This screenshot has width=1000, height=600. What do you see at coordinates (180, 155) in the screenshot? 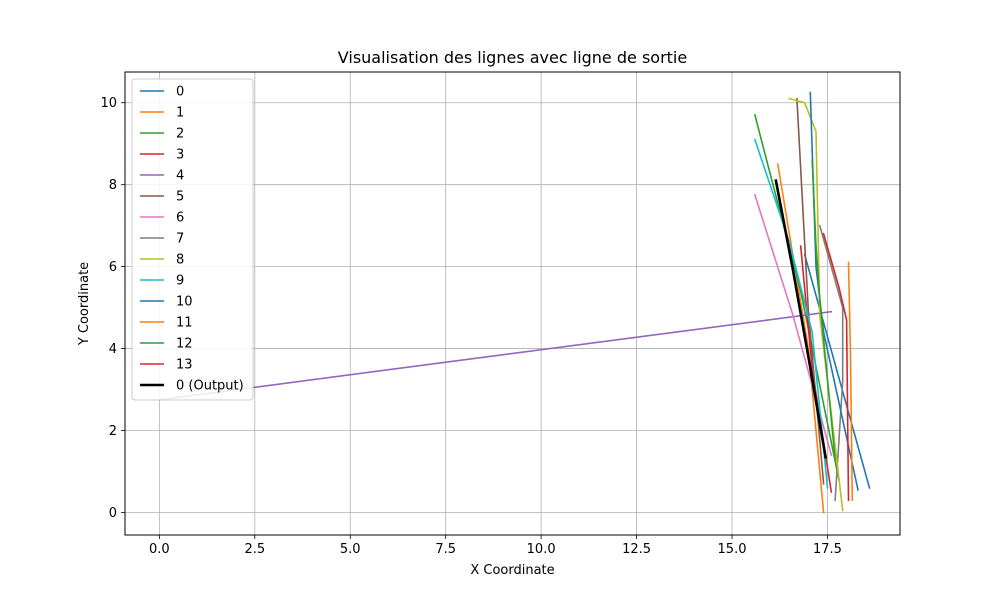
I see `legend-label-3: 3` at bounding box center [180, 155].